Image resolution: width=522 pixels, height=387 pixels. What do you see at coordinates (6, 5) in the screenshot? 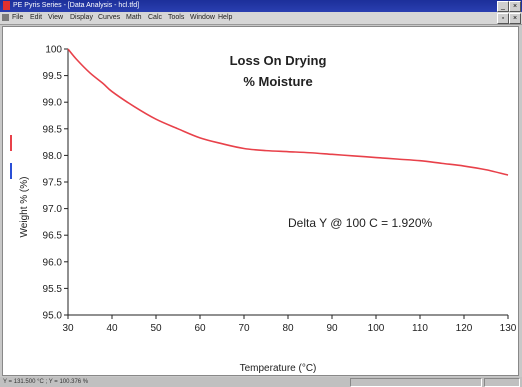
I see `app-icon` at bounding box center [6, 5].